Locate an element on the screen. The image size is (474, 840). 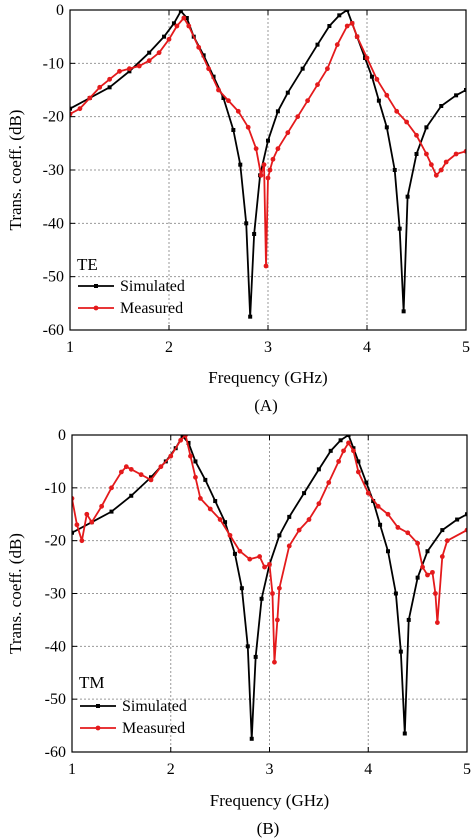
y-tick-label: -50 is located at coordinates (53, 277).